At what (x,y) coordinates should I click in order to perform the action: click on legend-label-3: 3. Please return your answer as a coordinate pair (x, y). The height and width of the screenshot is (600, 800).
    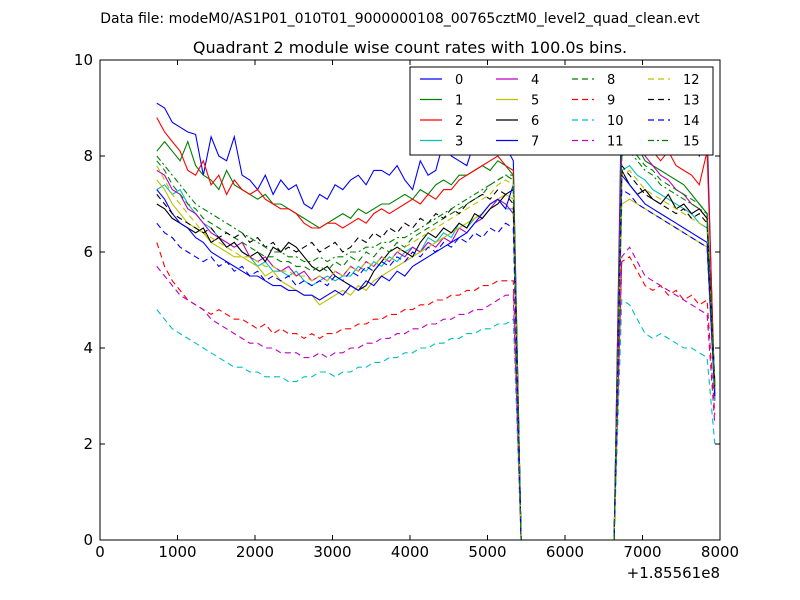
    Looking at the image, I should click on (459, 142).